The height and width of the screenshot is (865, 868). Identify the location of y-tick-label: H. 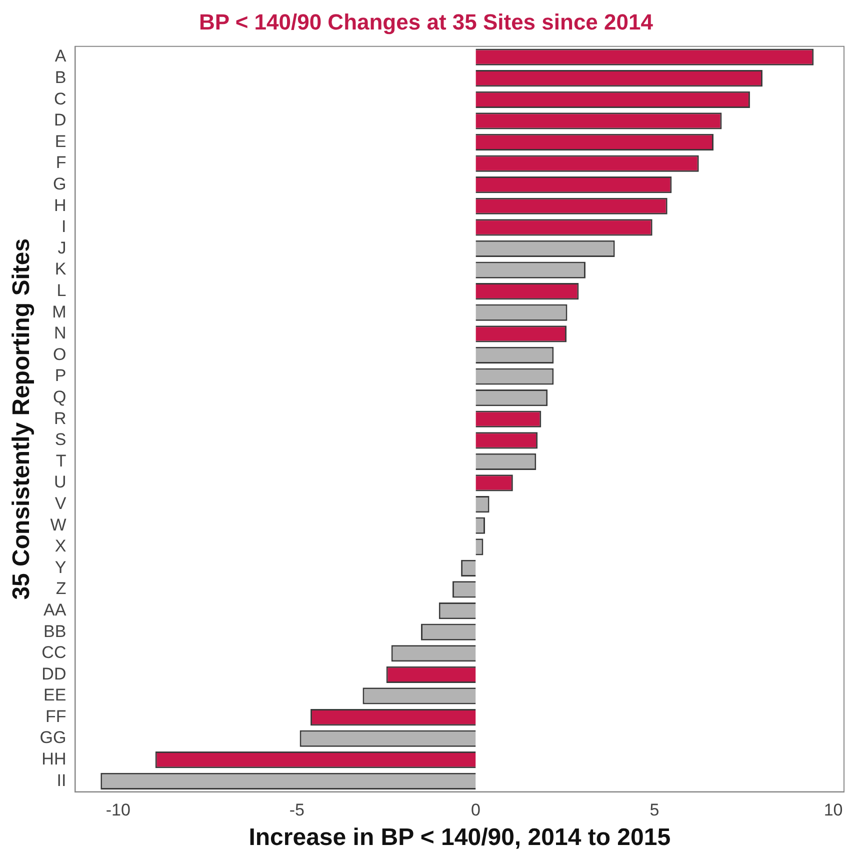
(60, 205).